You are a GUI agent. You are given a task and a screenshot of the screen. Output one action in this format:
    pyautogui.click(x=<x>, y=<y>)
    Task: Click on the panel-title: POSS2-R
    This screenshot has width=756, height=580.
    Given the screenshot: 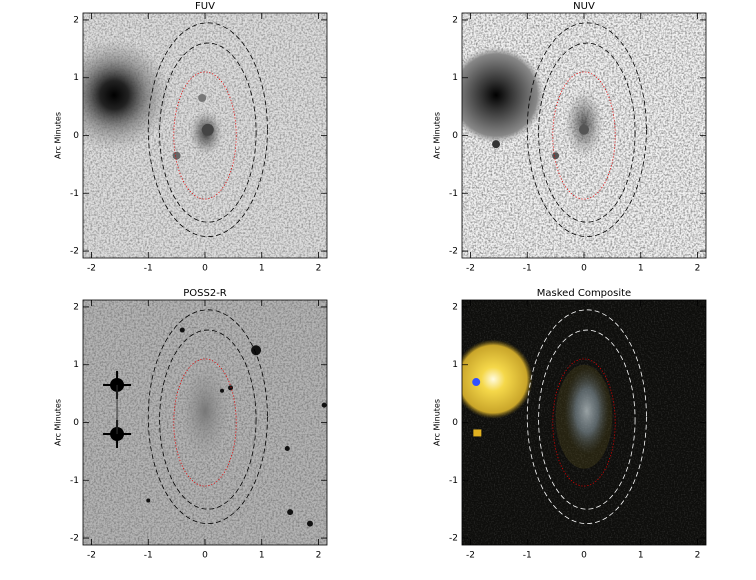 What is the action you would take?
    pyautogui.click(x=205, y=293)
    